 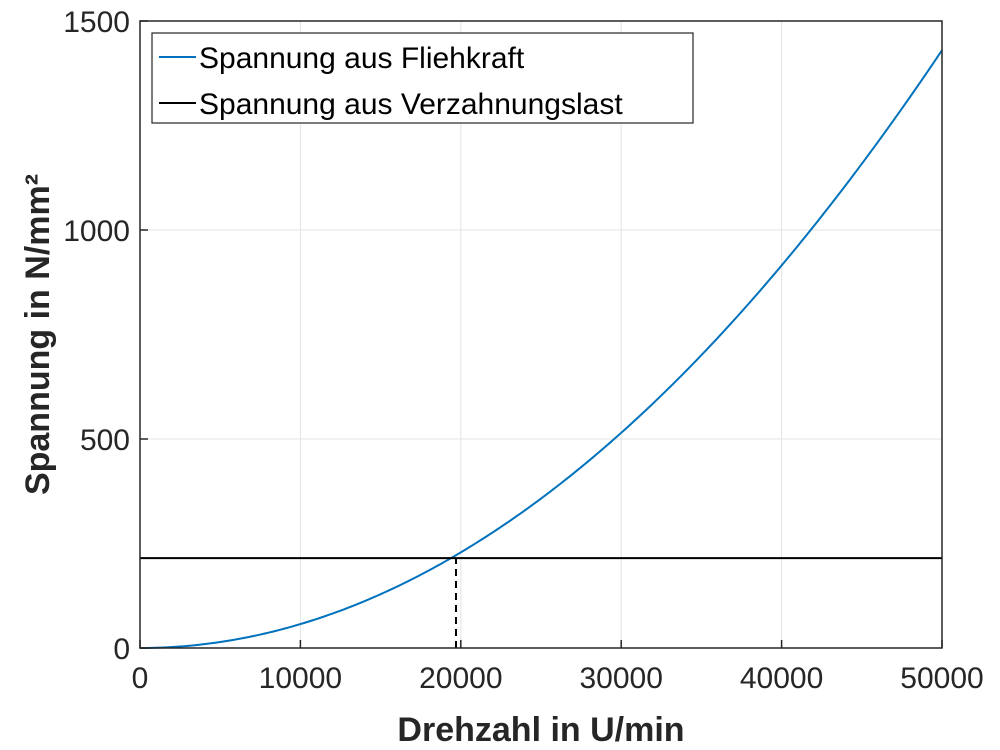 I want to click on x-tick-label: 20000, so click(x=460, y=678).